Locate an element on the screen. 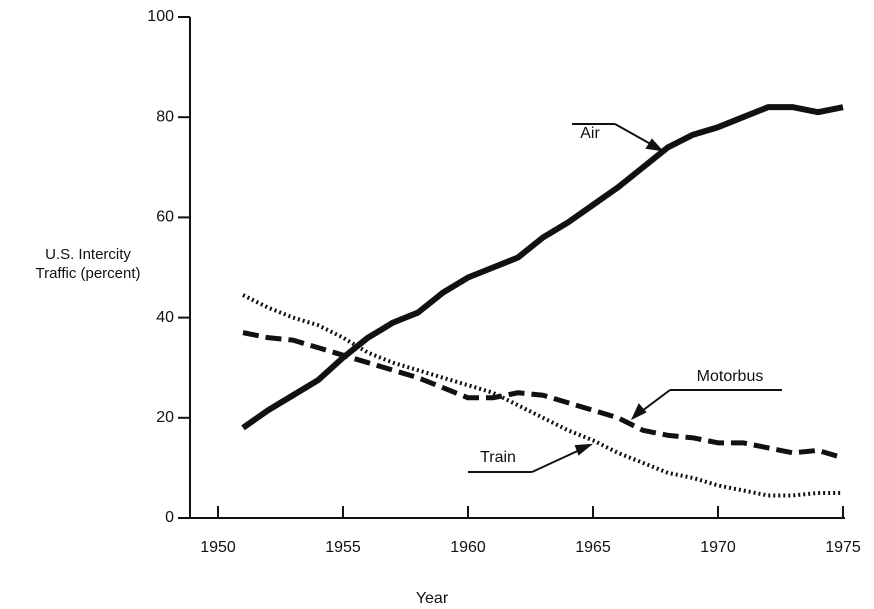  x-tick-label: 1960 is located at coordinates (468, 547).